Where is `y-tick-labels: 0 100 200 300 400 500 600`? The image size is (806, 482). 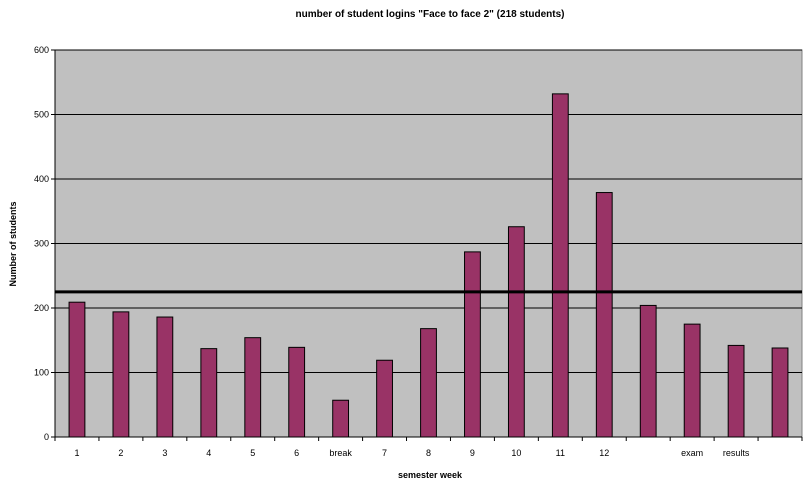
y-tick-labels: 0 100 200 300 400 500 600 is located at coordinates (41, 243).